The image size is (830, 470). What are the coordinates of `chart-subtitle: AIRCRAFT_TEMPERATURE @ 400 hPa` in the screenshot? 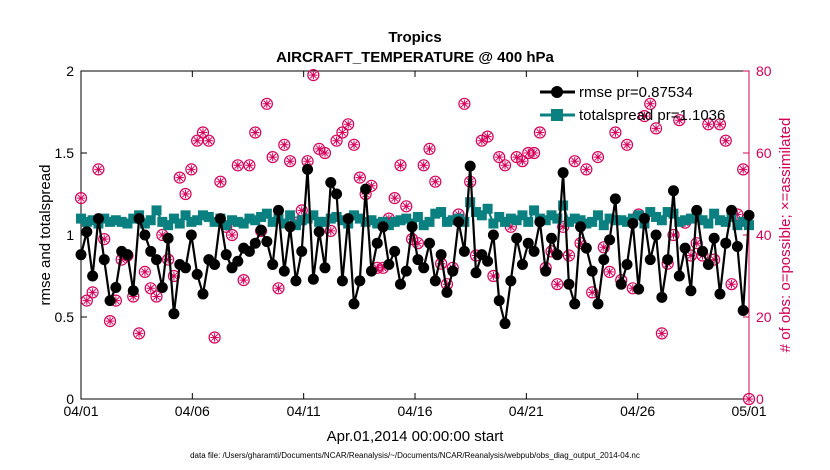 It's located at (415, 57).